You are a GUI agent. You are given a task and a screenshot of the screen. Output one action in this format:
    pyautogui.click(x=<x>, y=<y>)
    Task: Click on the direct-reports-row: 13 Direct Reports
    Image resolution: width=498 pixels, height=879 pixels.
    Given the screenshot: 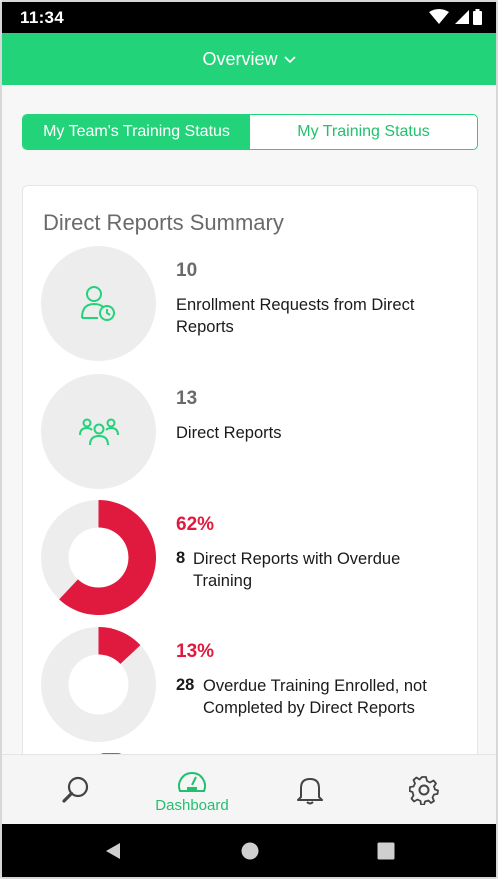 What is the action you would take?
    pyautogui.click(x=251, y=434)
    